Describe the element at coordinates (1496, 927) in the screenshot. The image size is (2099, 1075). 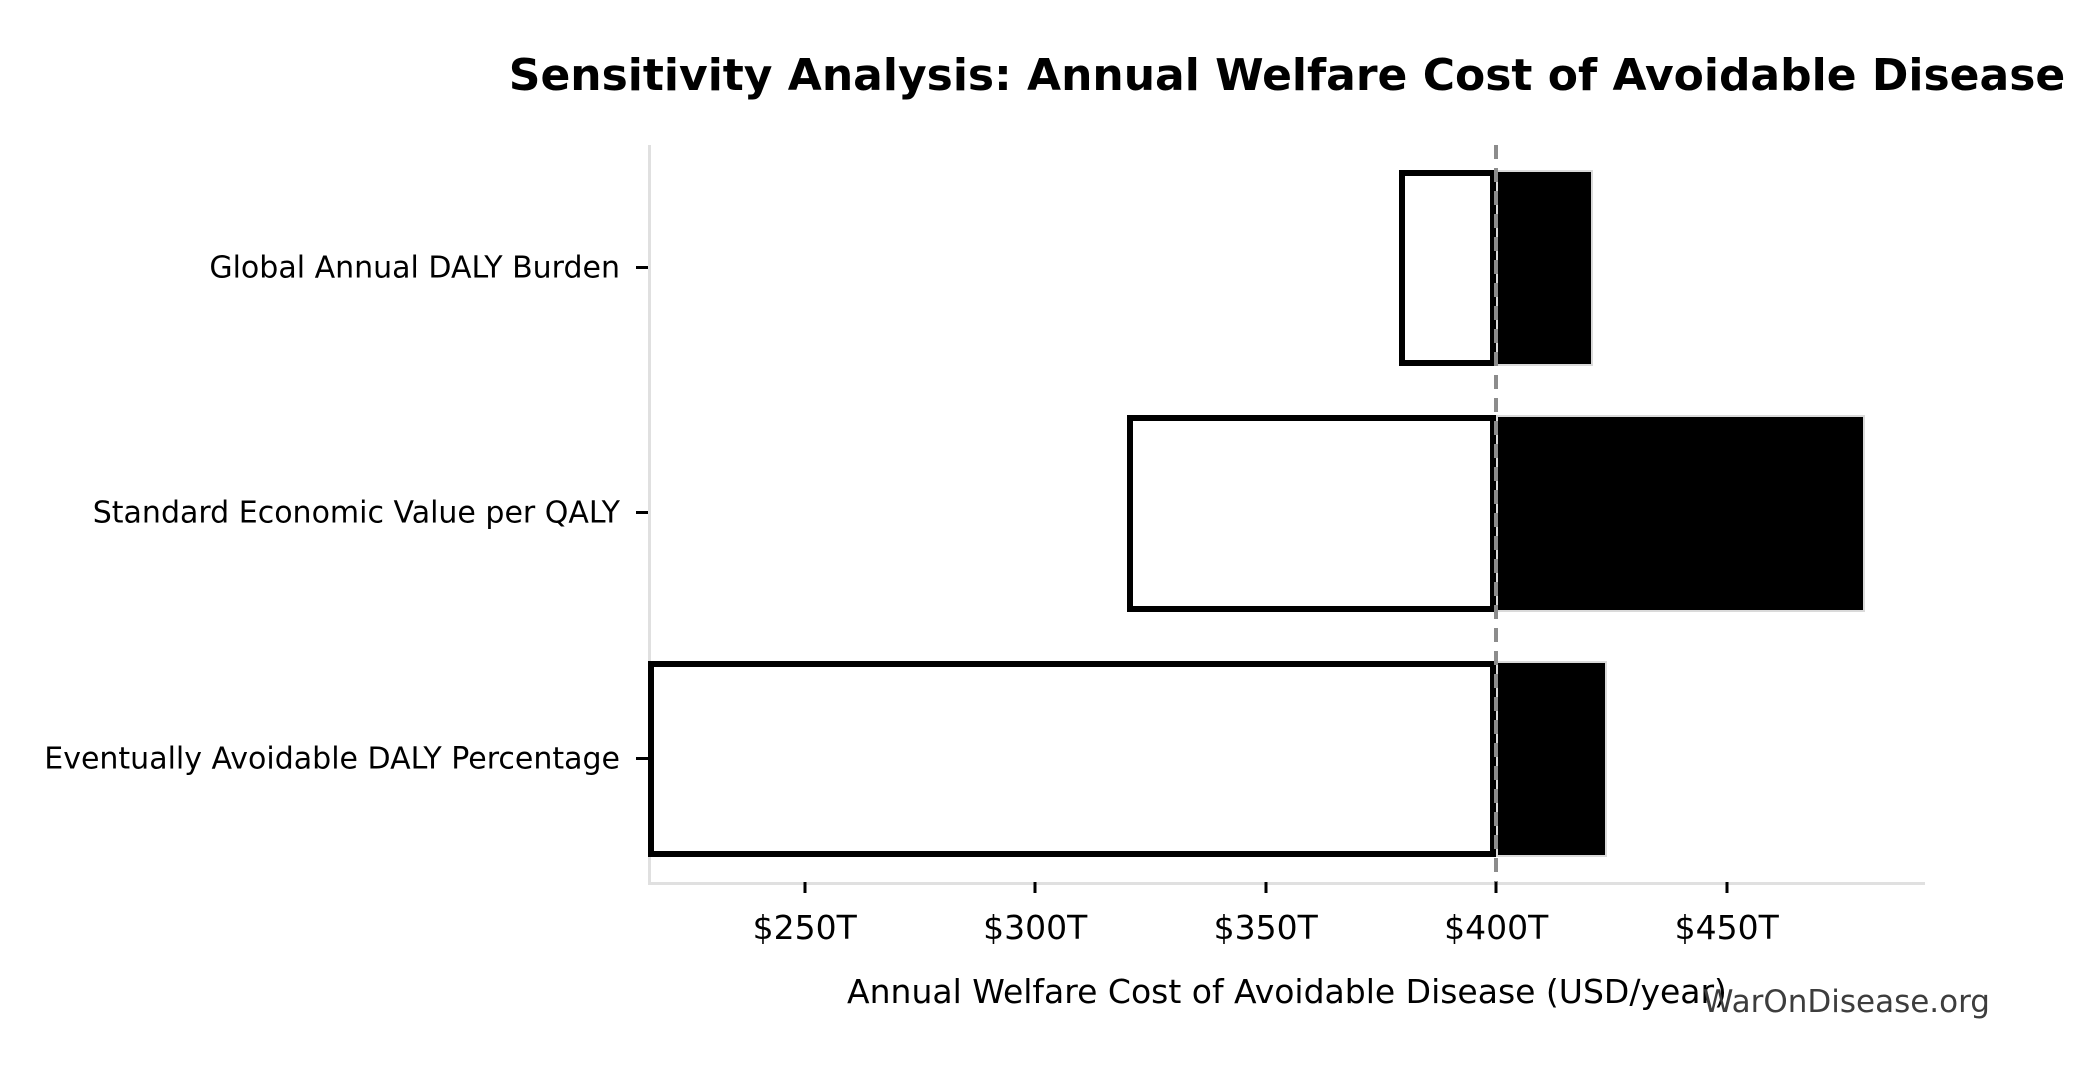
I see `x-tick-label: $400T` at that location.